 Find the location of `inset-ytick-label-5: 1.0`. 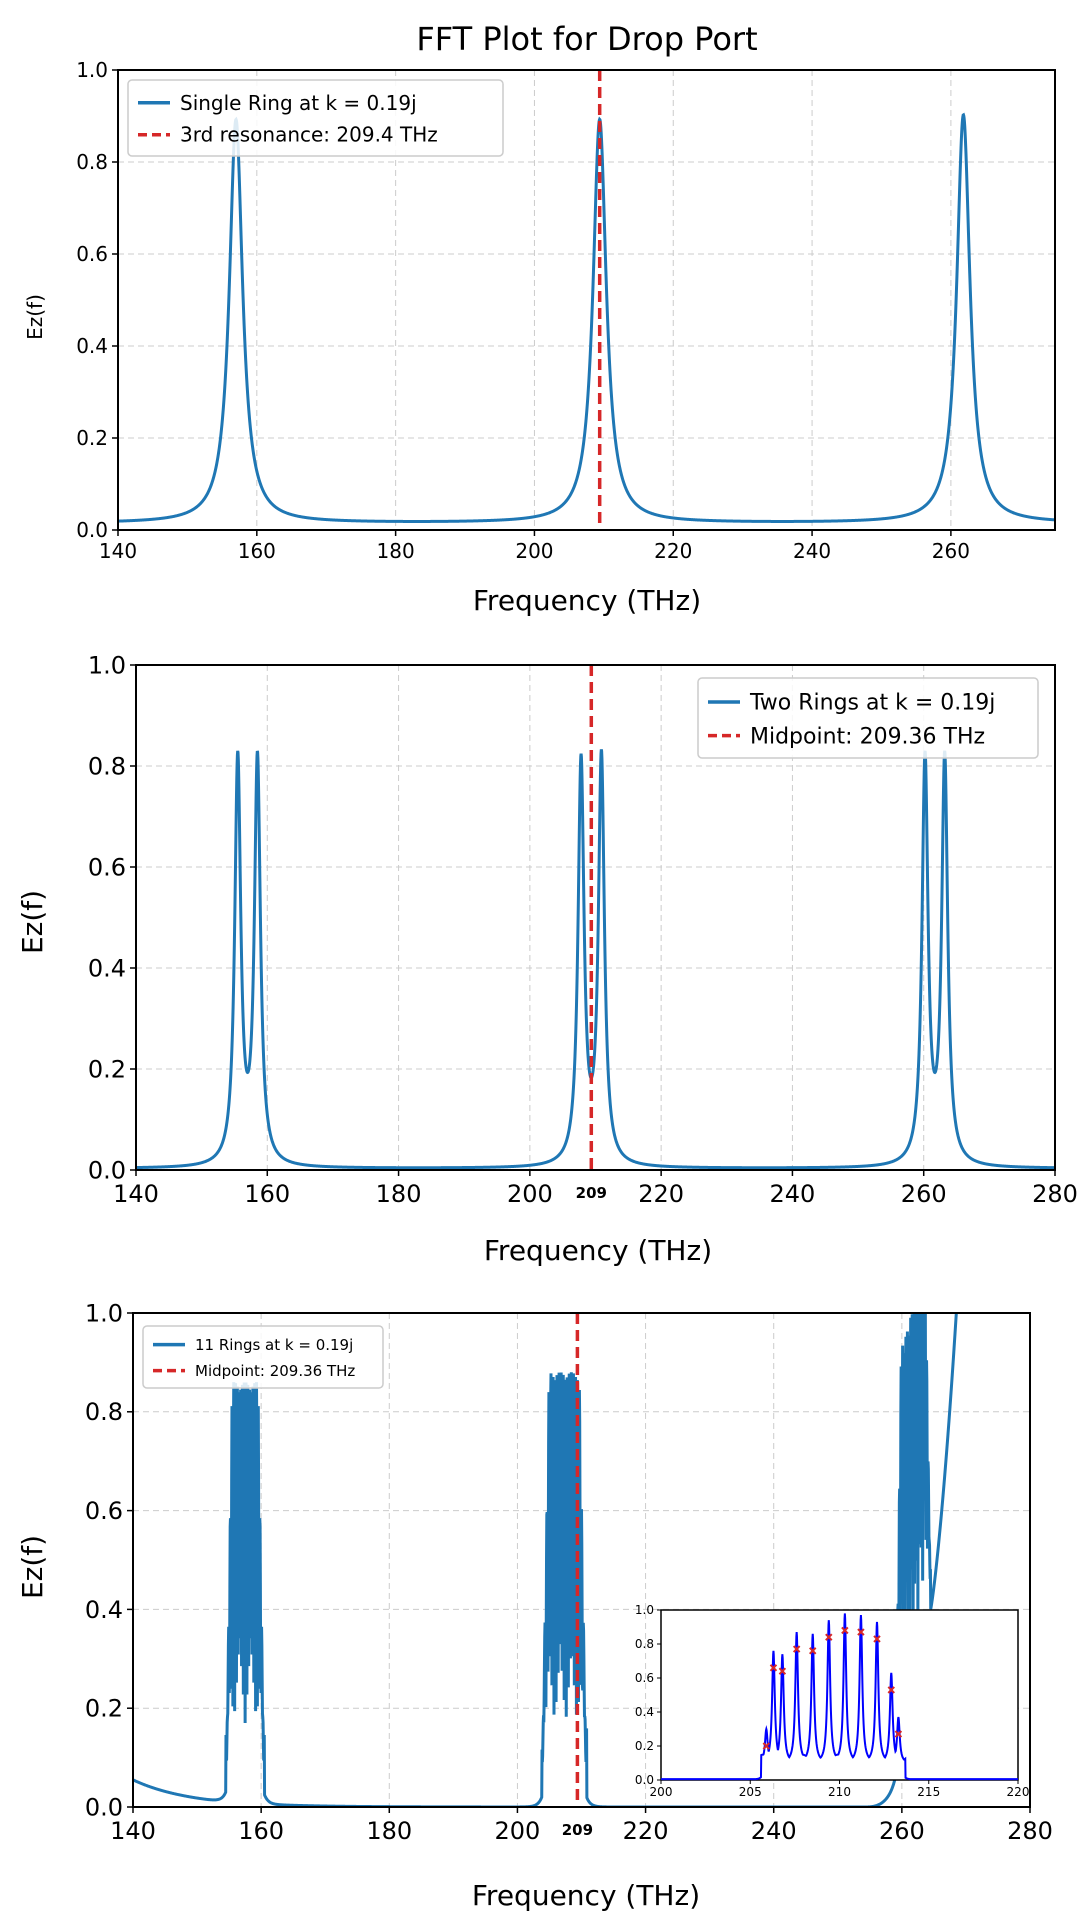

inset-ytick-label-5: 1.0 is located at coordinates (644, 1610).